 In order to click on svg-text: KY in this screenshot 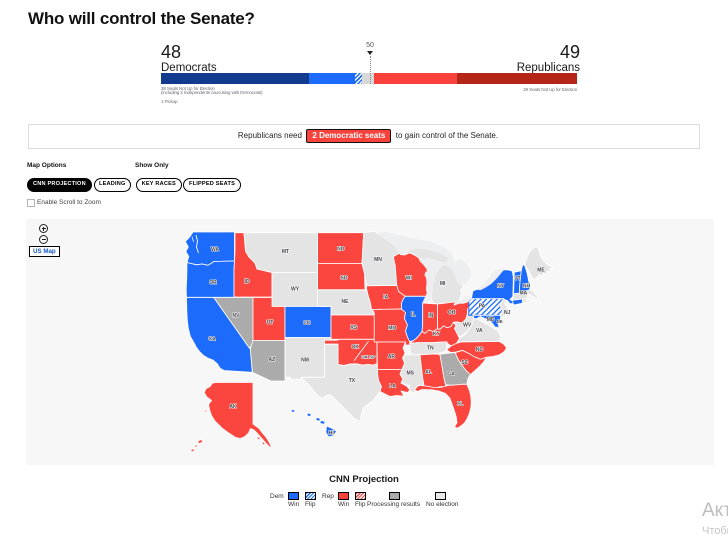, I will do `click(437, 334)`.